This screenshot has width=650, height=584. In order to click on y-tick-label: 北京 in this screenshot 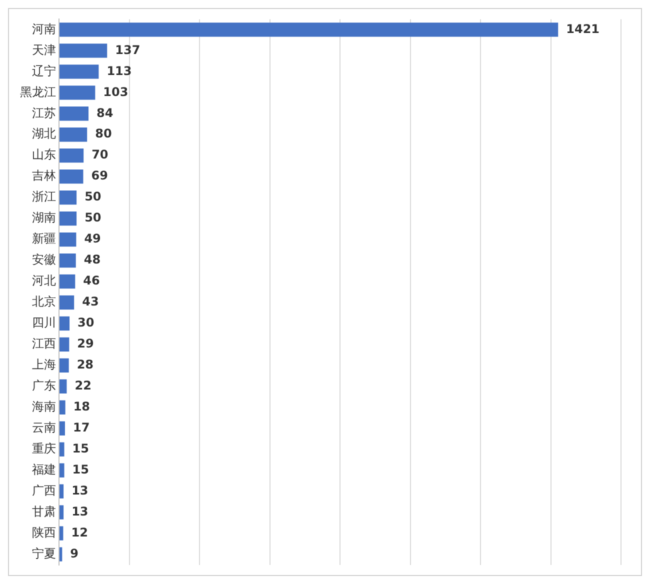, I will do `click(44, 301)`.